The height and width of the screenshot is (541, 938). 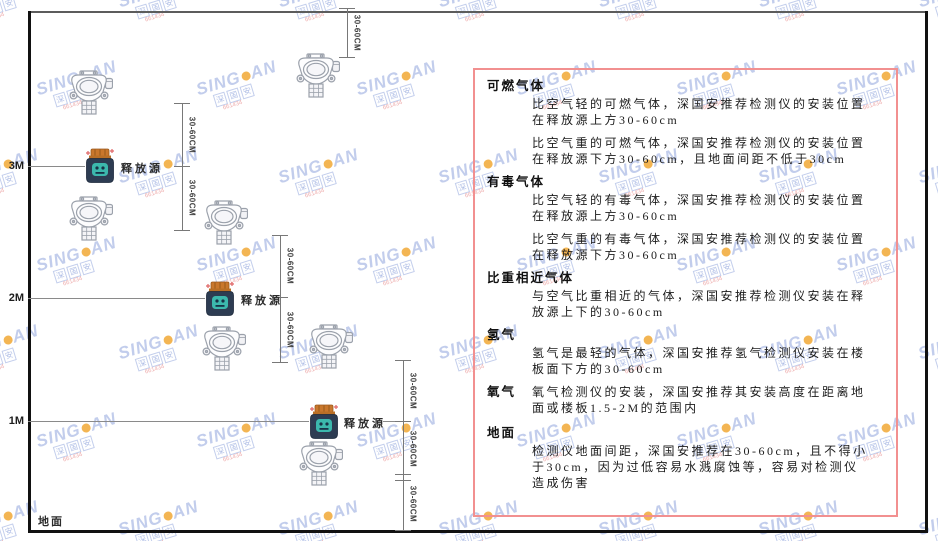 I want to click on source-leader-line, so click(x=393, y=421).